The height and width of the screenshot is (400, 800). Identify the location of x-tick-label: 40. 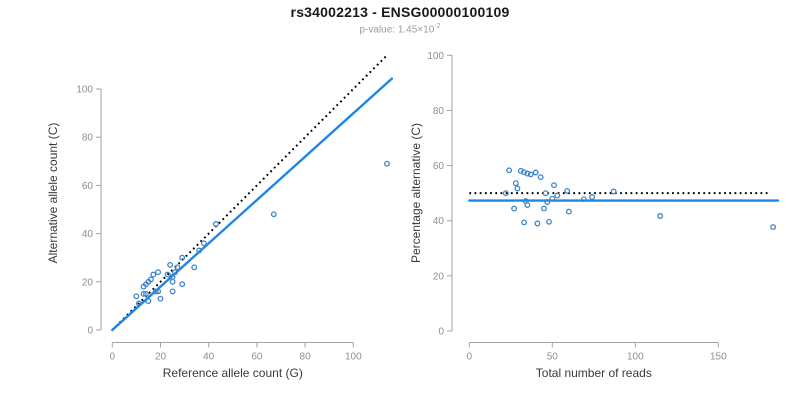
(209, 357).